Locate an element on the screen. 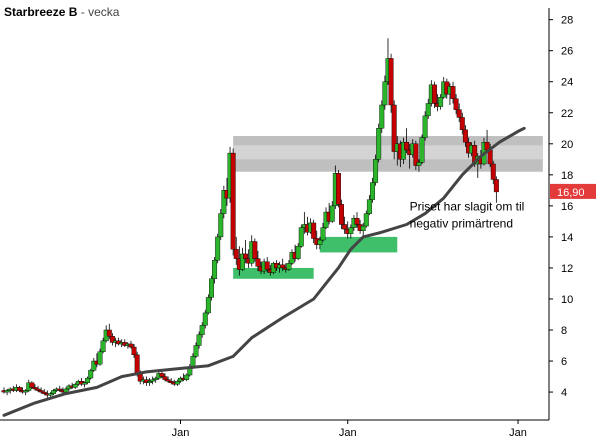  y-tick-label: 28 is located at coordinates (567, 21).